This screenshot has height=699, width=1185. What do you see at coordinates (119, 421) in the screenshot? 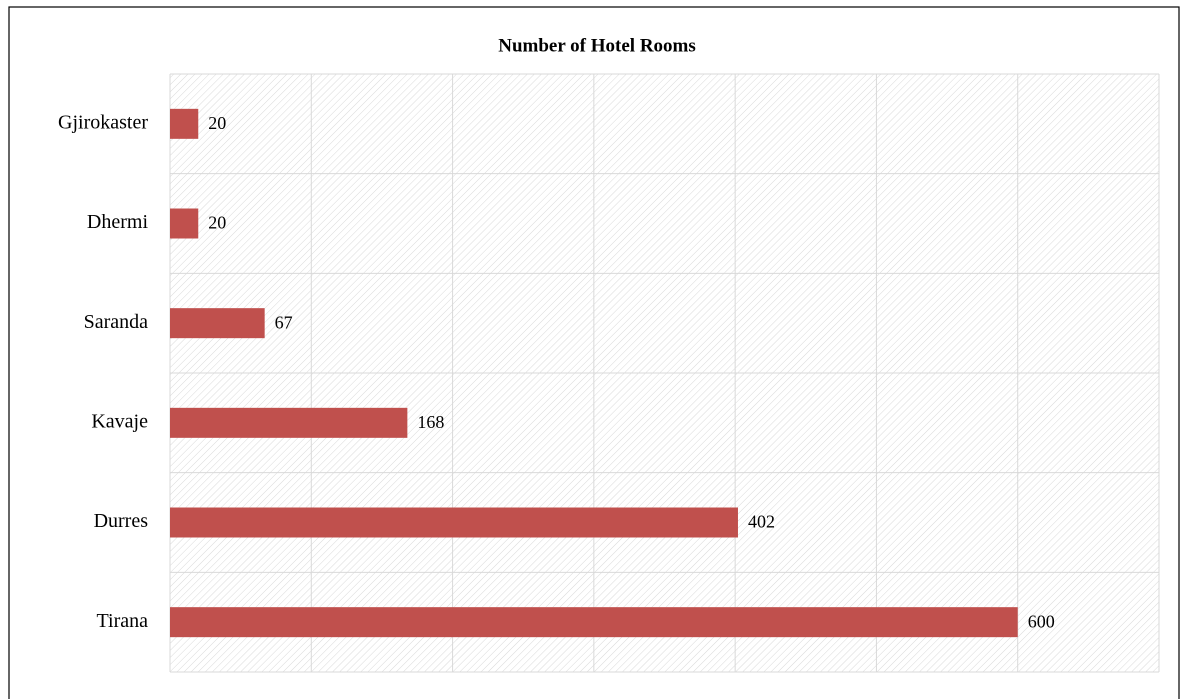
I see `y-tick-label: Kavaje` at bounding box center [119, 421].